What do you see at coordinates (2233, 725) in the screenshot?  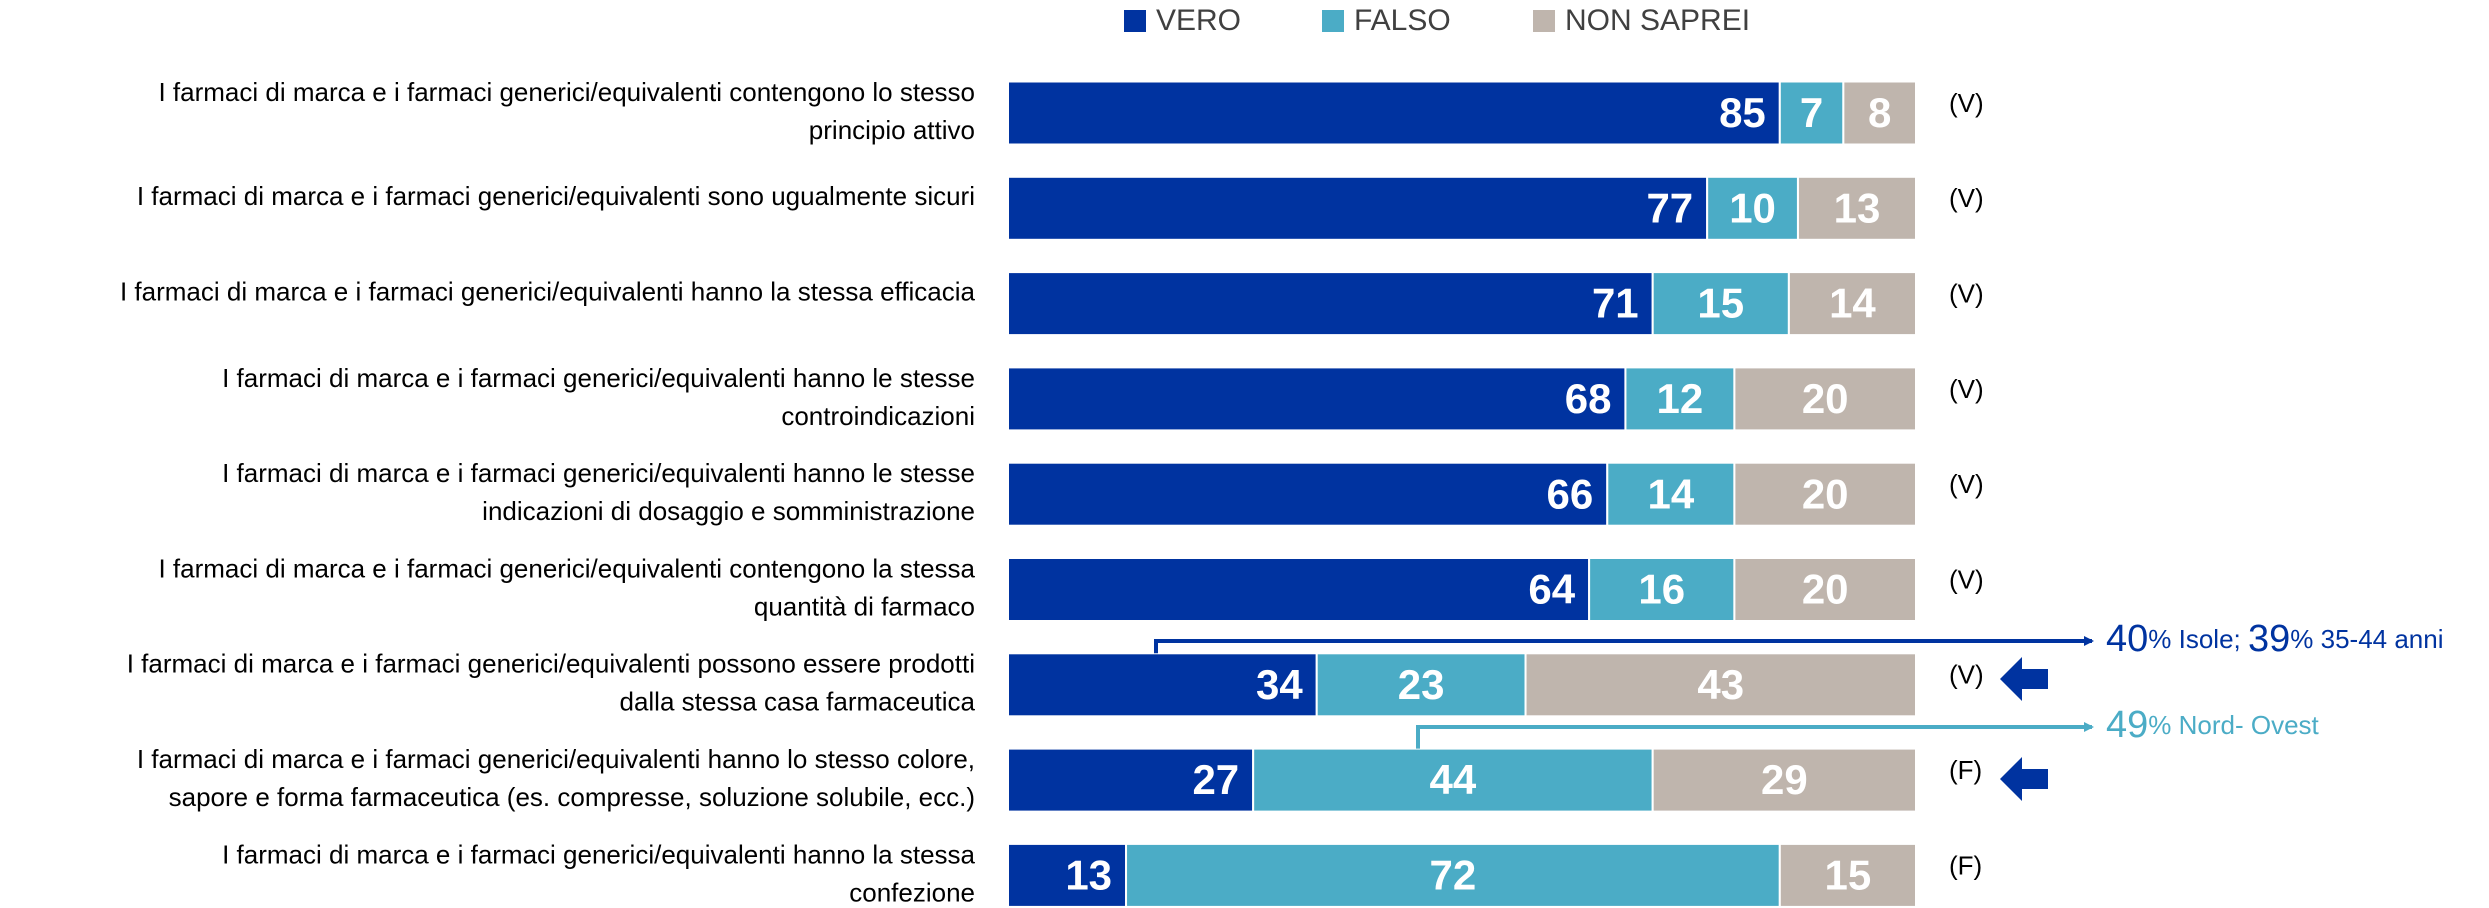 I see `annotation-part: % Nord- Ovest` at bounding box center [2233, 725].